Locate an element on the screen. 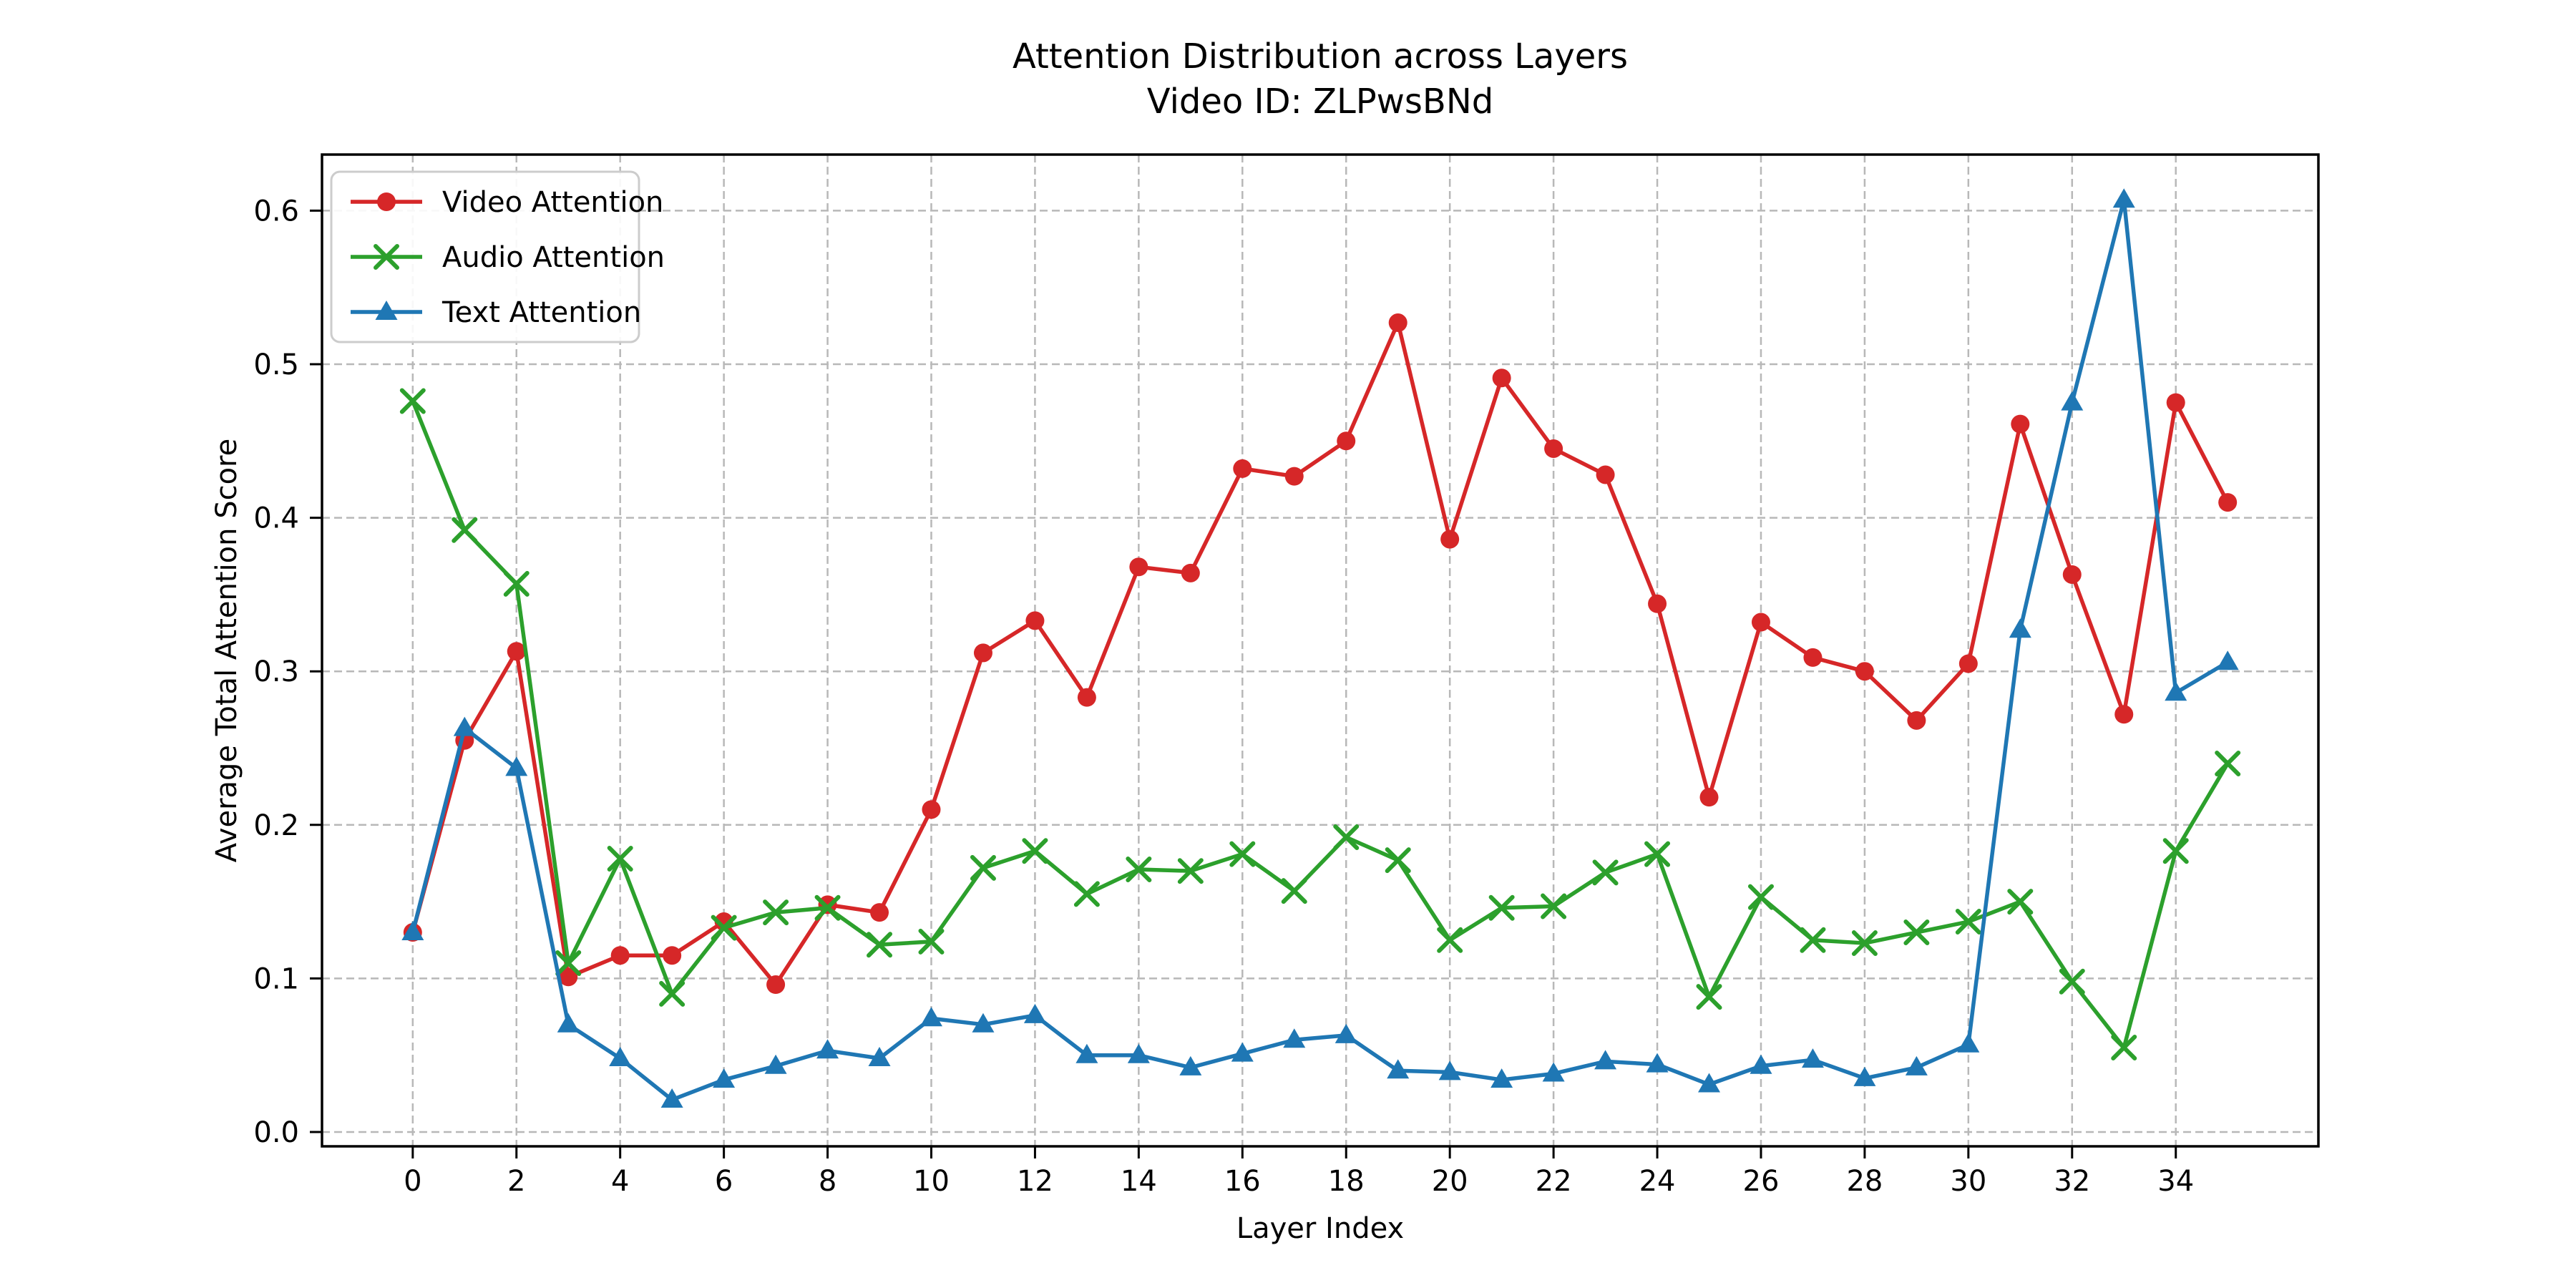 This screenshot has height=1288, width=2576. x-tick-label: 8 is located at coordinates (827, 1181).